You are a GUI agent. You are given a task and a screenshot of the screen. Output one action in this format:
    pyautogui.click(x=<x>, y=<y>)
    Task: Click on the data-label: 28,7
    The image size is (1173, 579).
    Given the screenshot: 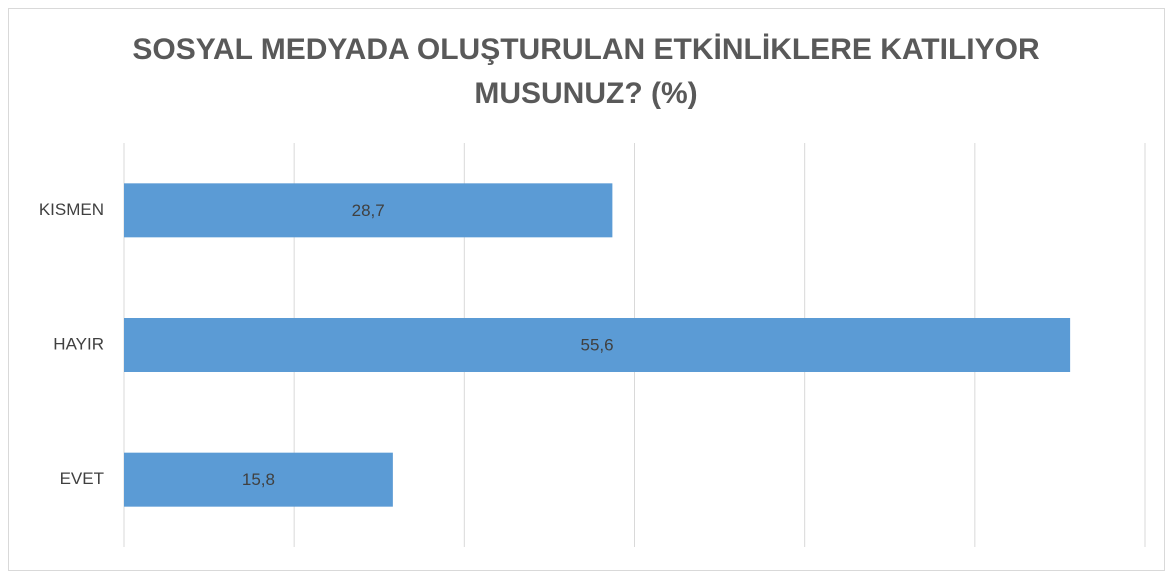 What is the action you would take?
    pyautogui.click(x=368, y=210)
    